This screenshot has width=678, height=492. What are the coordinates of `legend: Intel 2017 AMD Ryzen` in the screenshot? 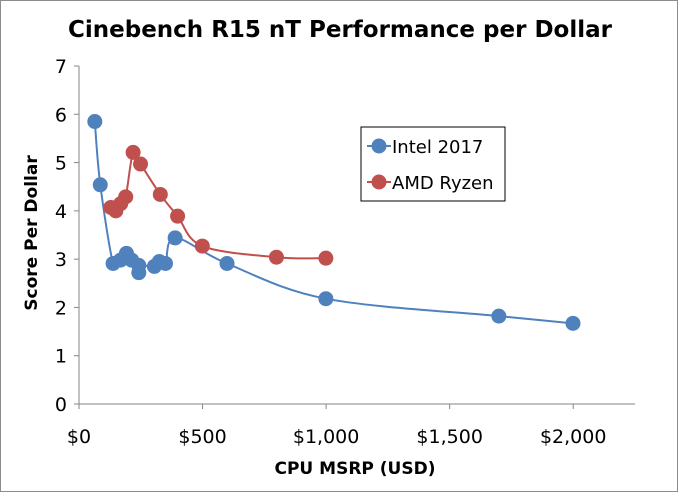 It's located at (433, 164).